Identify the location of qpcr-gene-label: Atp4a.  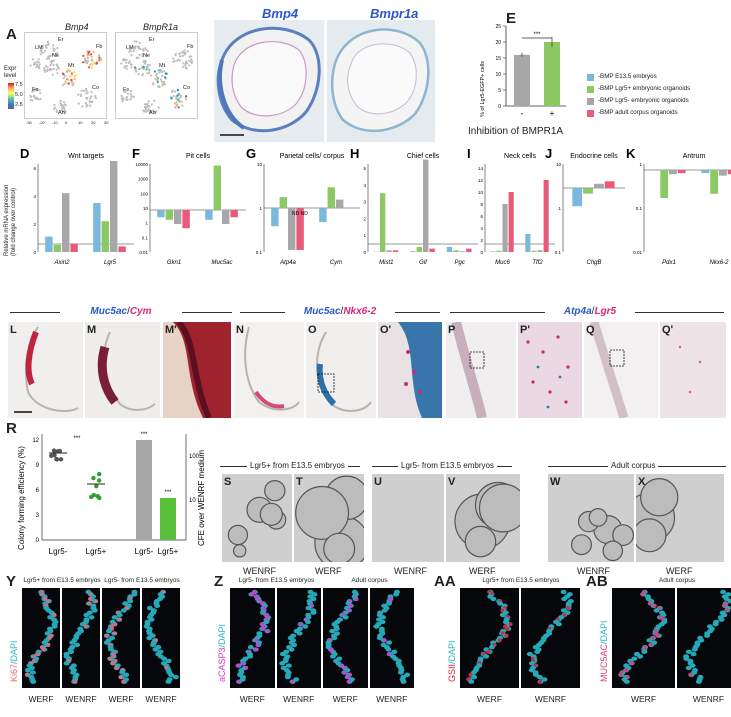
(287, 263).